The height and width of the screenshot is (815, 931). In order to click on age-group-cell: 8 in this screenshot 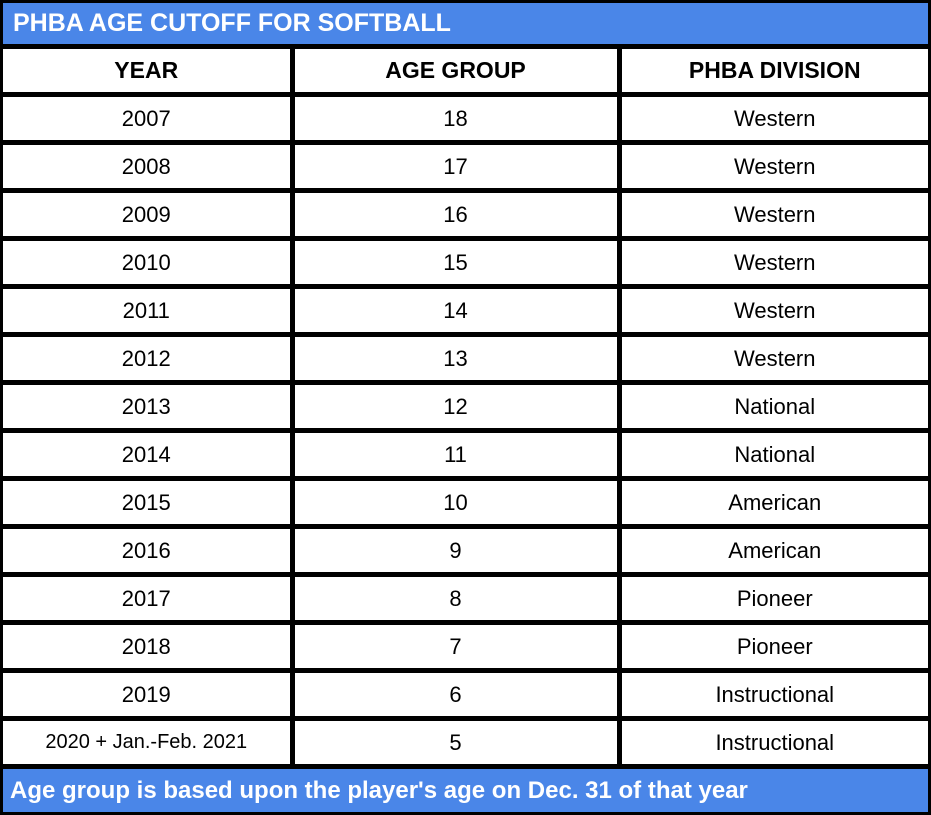, I will do `click(454, 597)`.